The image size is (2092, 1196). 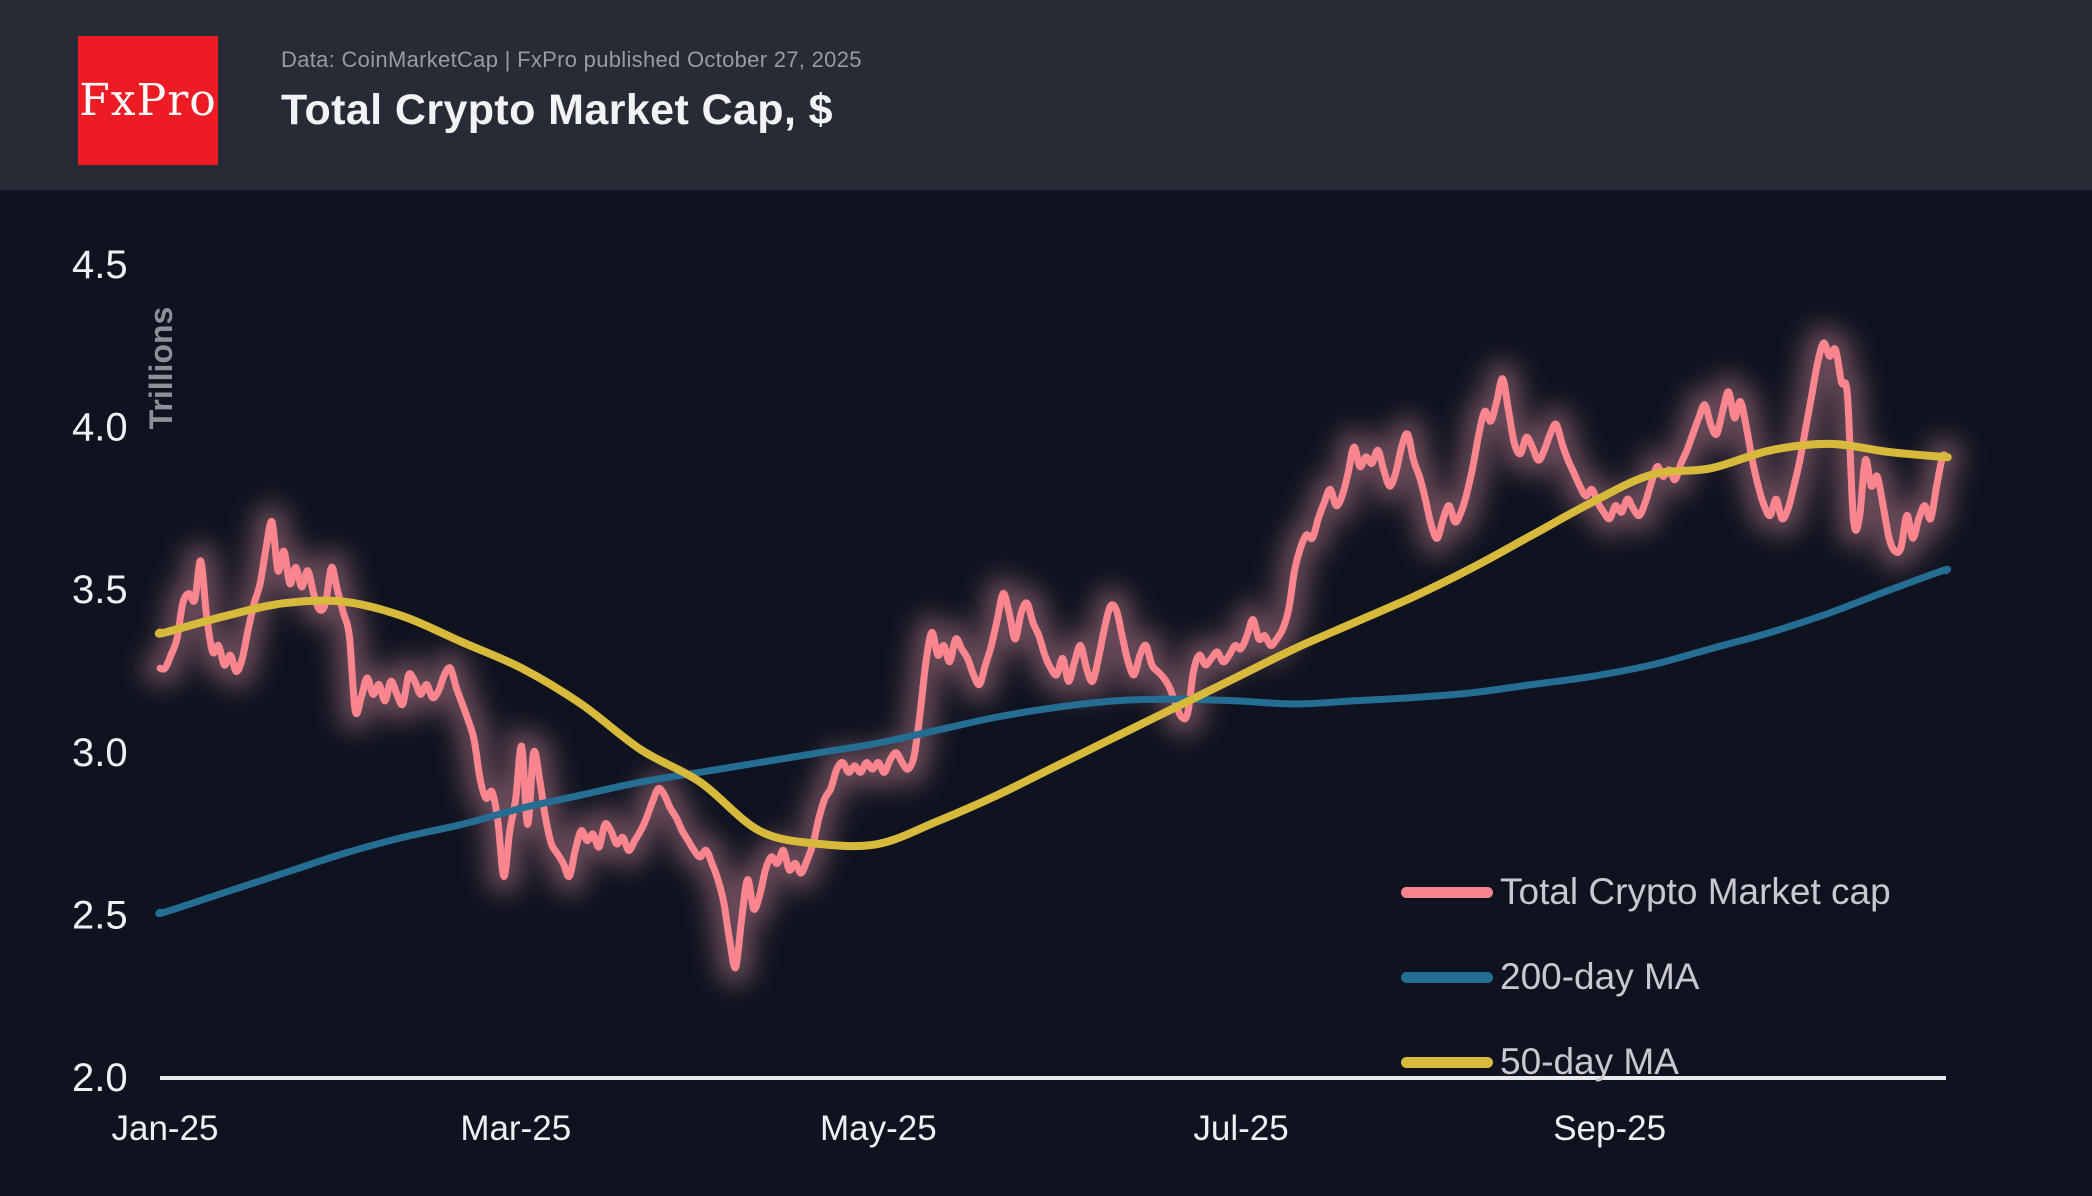 What do you see at coordinates (100, 671) in the screenshot?
I see `y-axis-tick-labels: 2.0 2.5 3.0 3.5 4.0 4.5` at bounding box center [100, 671].